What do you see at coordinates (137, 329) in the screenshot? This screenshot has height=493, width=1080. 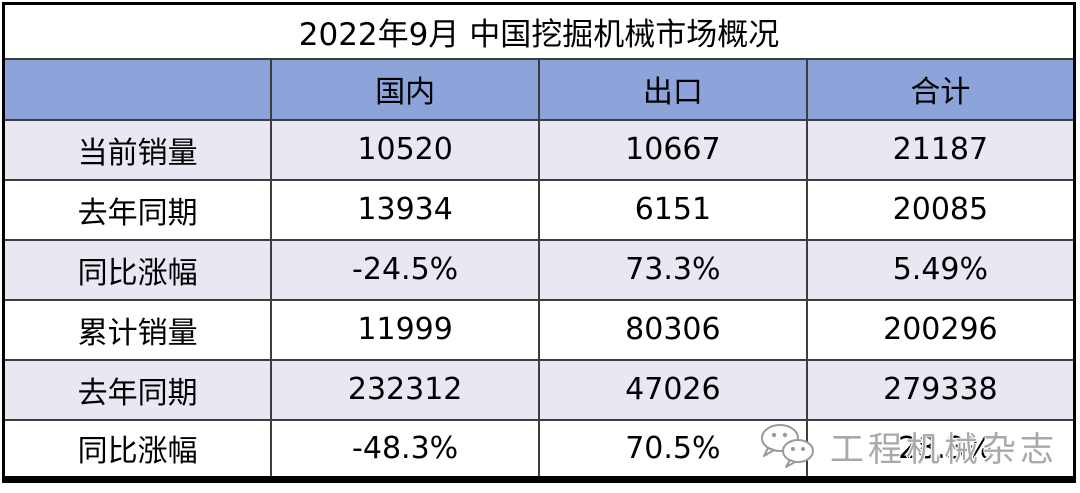 I see `row-label: 累计销量` at bounding box center [137, 329].